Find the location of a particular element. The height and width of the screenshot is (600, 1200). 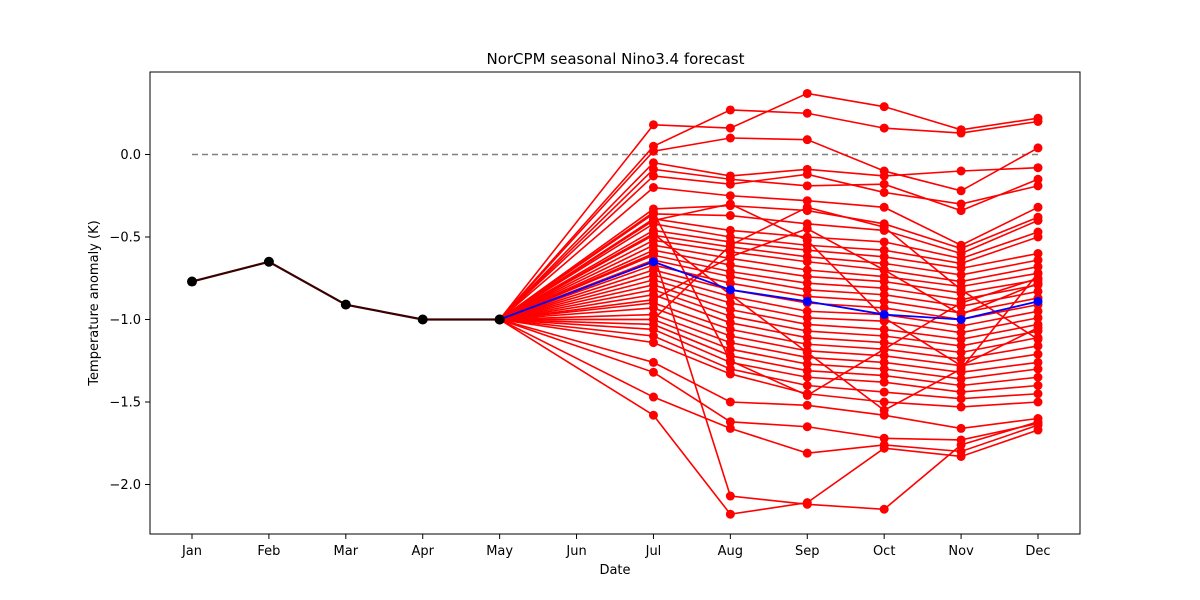

chart-title: NorCPM seasonal Nino3.4 forecast is located at coordinates (615, 59).